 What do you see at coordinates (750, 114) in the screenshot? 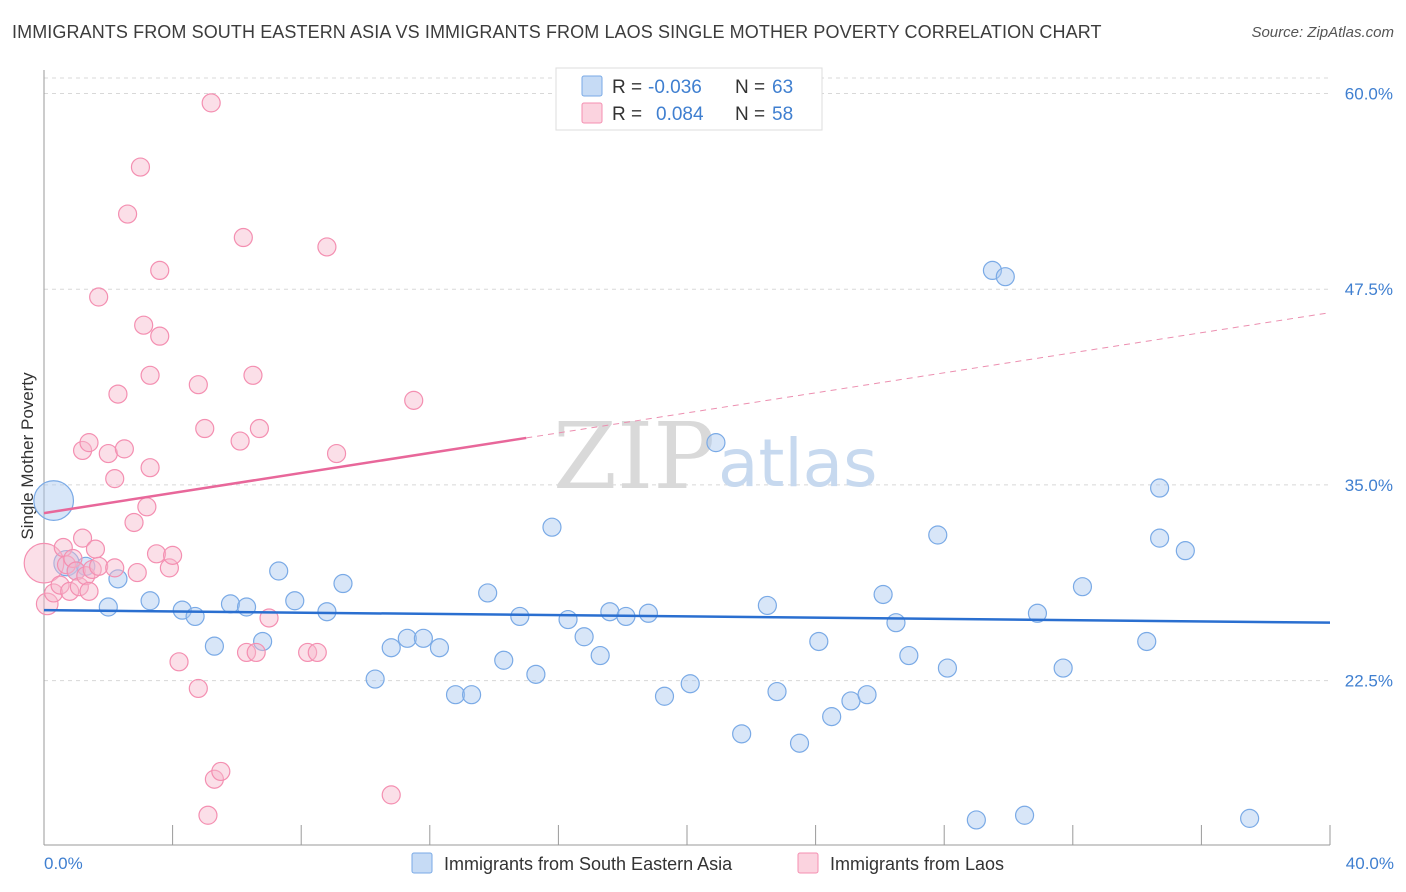
I see `legend-n-label-laos: N =` at bounding box center [750, 114].